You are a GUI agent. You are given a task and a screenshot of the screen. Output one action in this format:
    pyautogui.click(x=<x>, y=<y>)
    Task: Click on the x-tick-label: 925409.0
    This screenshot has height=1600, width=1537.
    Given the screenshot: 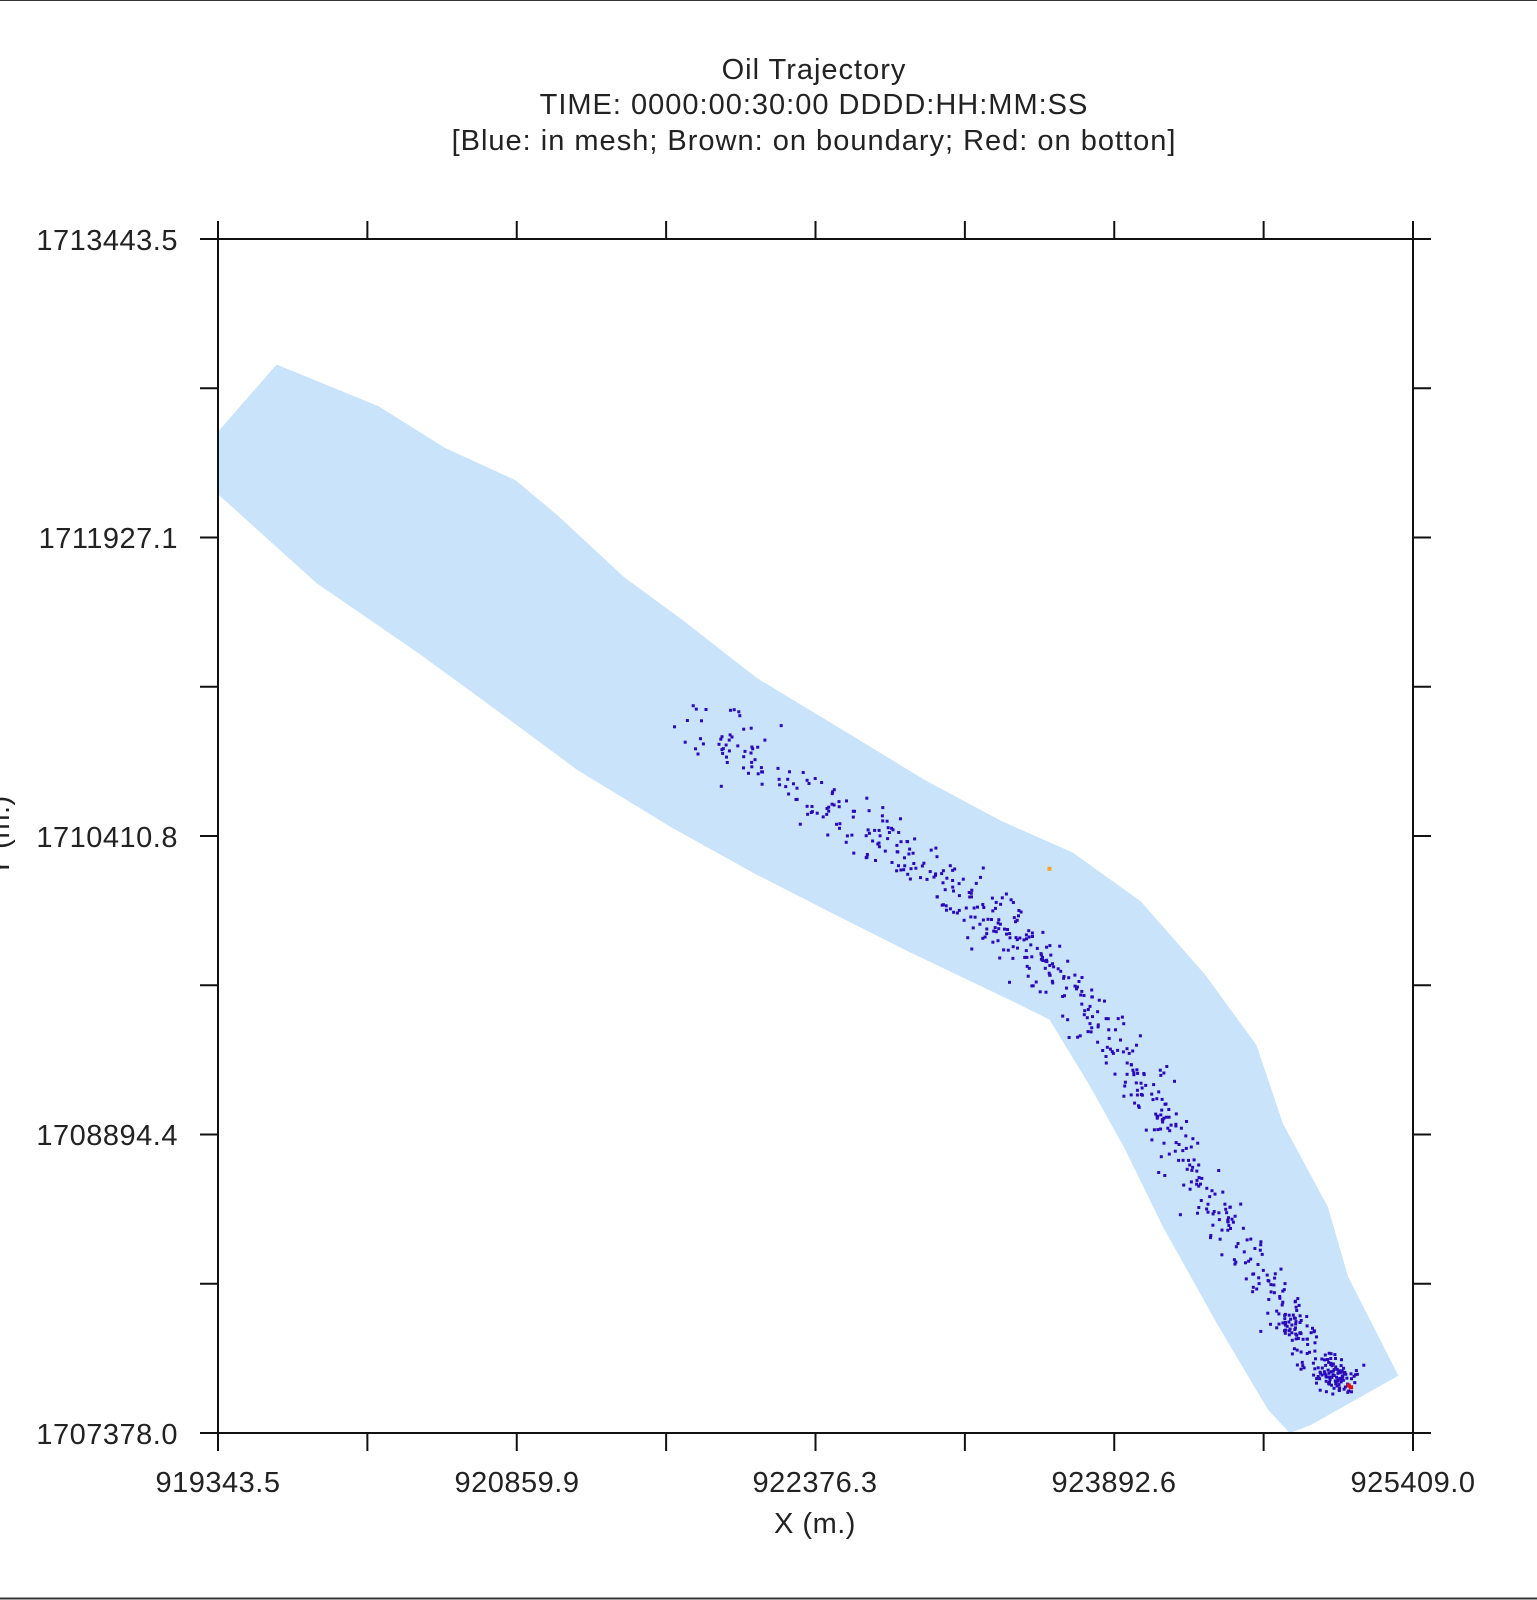 What is the action you would take?
    pyautogui.click(x=1413, y=1483)
    